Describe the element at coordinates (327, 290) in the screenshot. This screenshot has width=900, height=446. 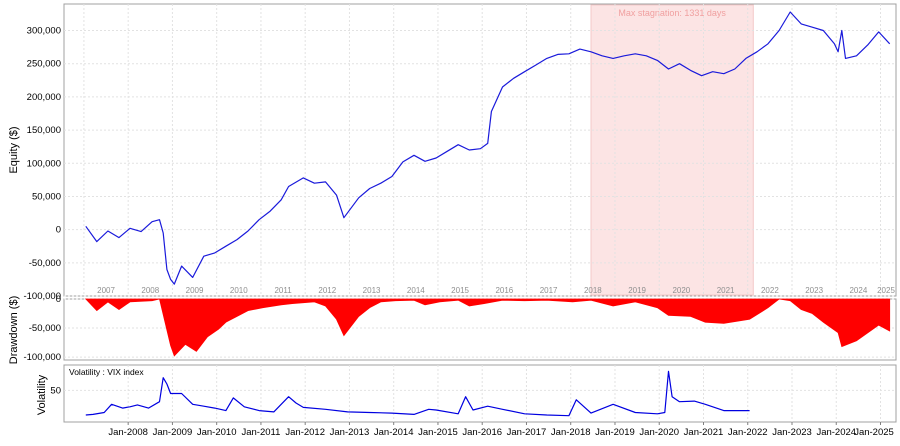
I see `year-label: 2012` at that location.